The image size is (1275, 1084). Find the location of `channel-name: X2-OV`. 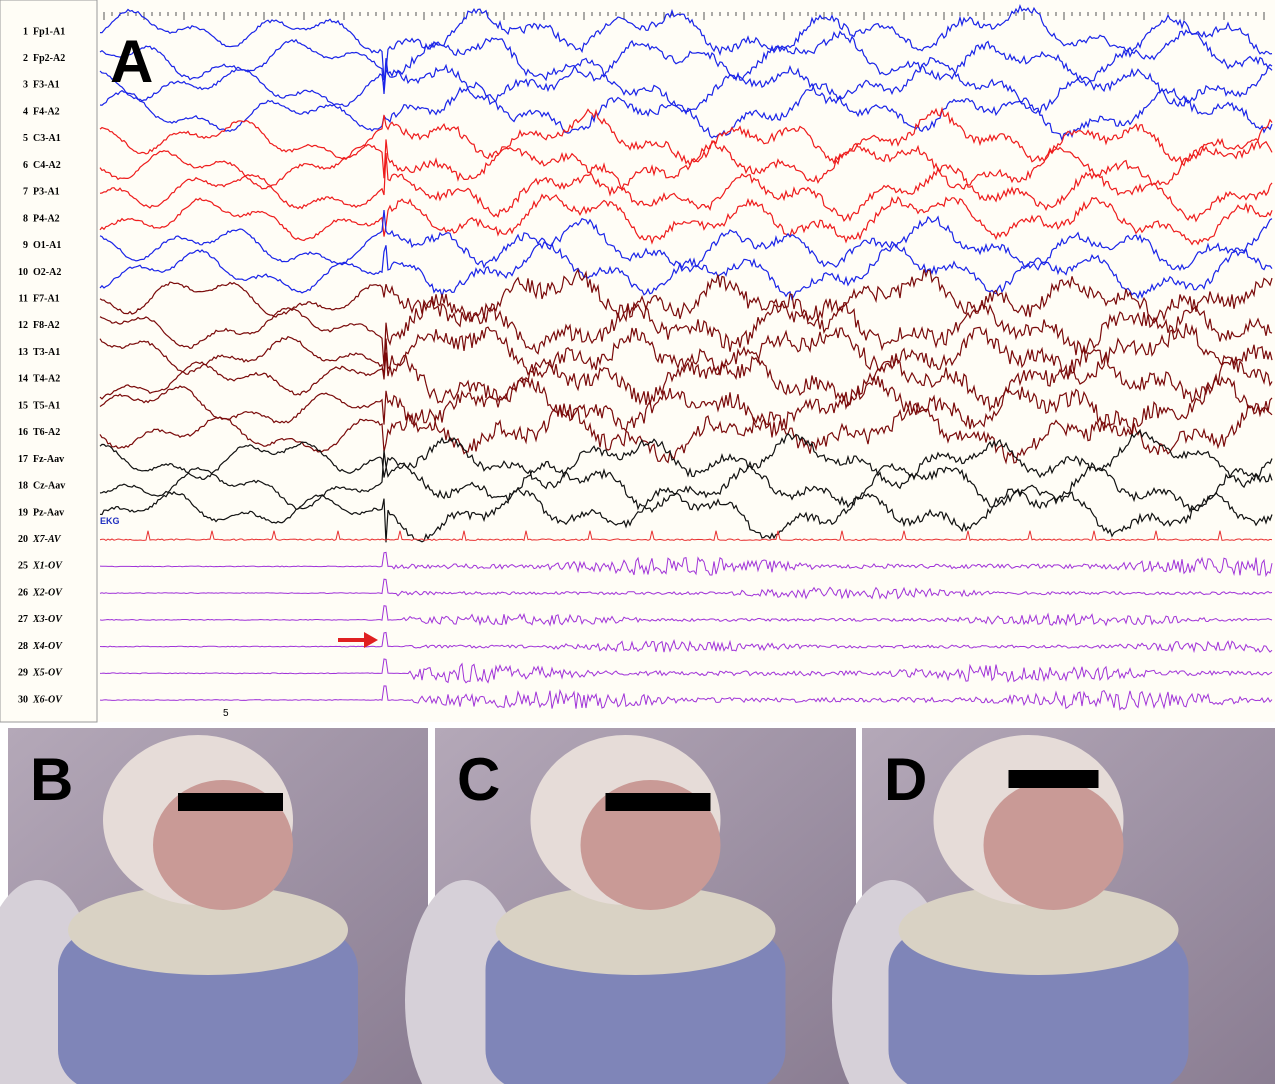

channel-name: X2-OV is located at coordinates (47, 592).